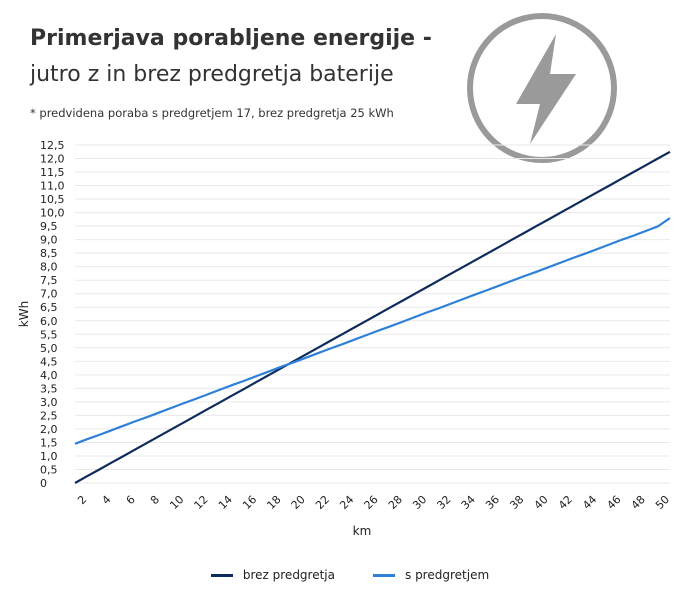  I want to click on y-tick-label: 5,5, so click(49, 334).